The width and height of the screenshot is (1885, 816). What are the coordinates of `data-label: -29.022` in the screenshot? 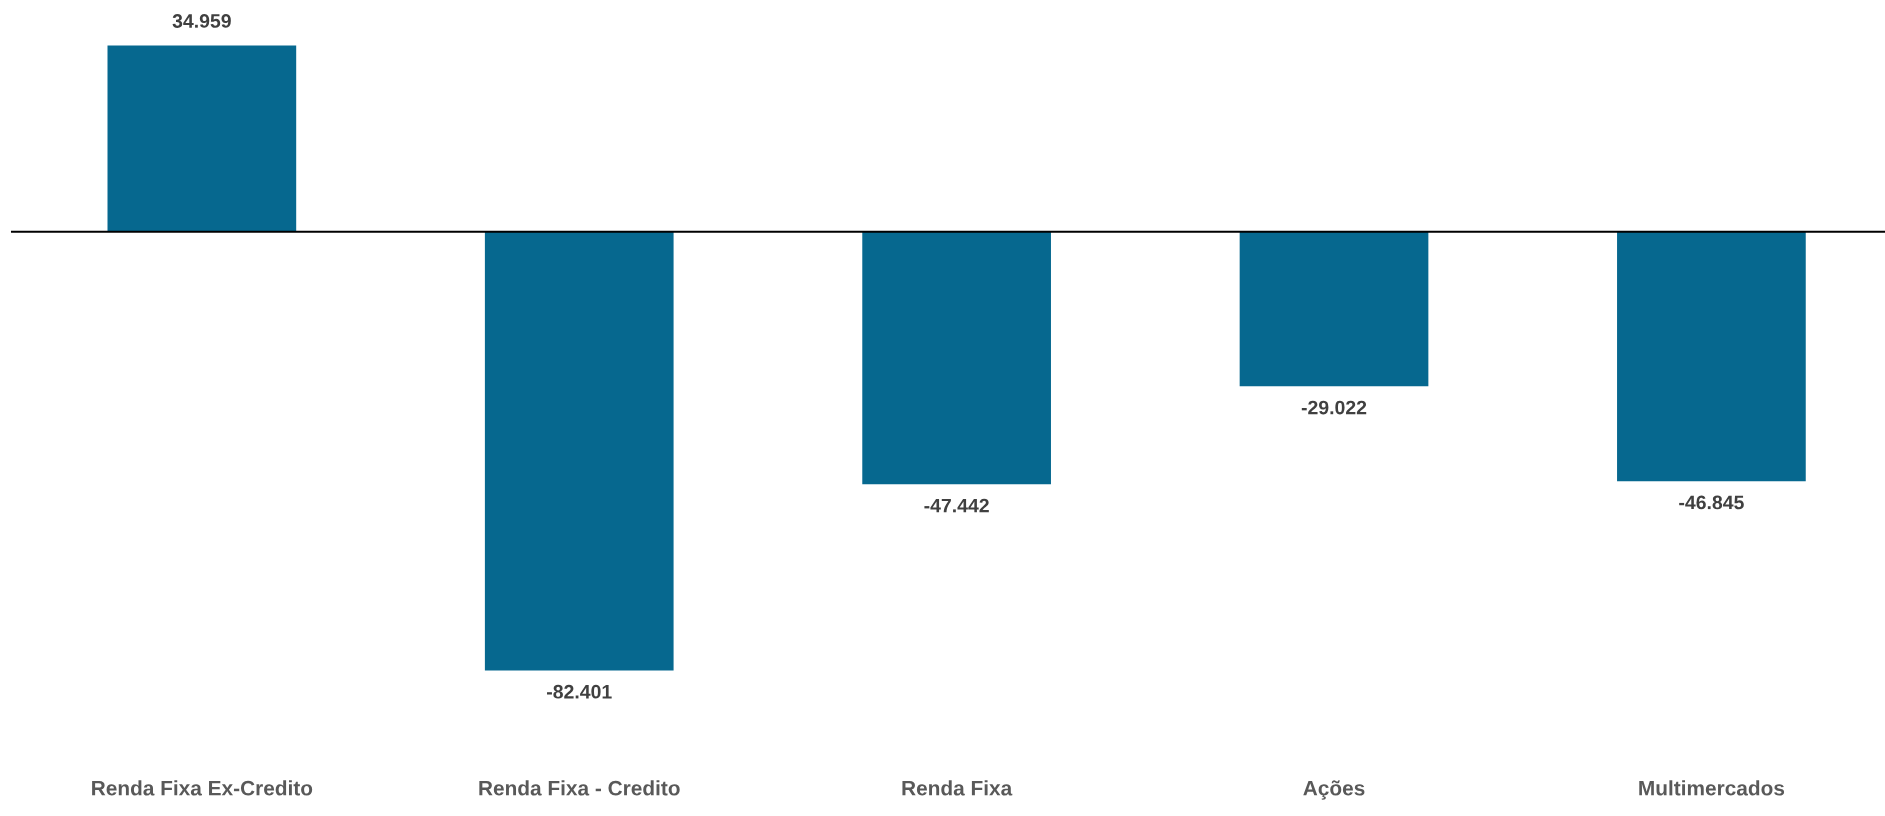 It's located at (1334, 407).